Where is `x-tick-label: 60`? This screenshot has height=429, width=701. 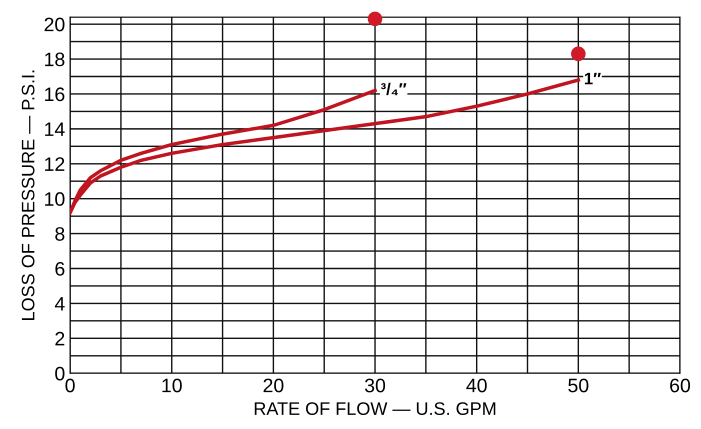
x-tick-label: 60 is located at coordinates (680, 385).